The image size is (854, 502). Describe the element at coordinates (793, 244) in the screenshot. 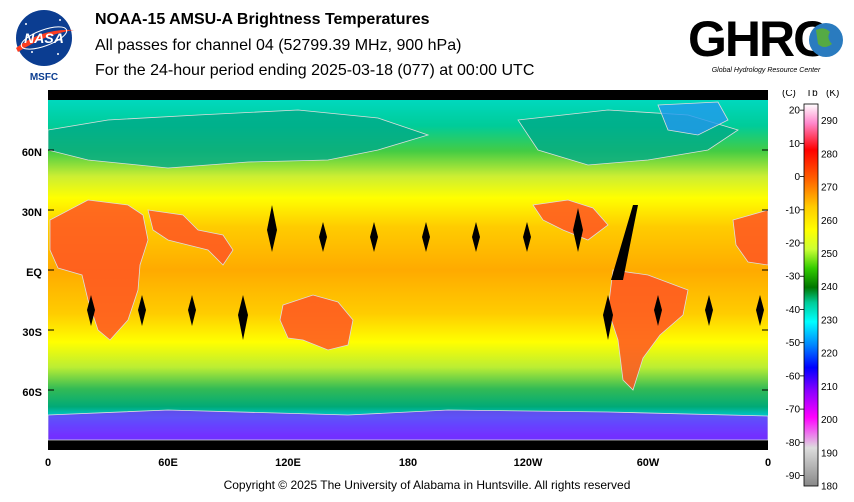

I see `celsius-tick-label: -20` at that location.